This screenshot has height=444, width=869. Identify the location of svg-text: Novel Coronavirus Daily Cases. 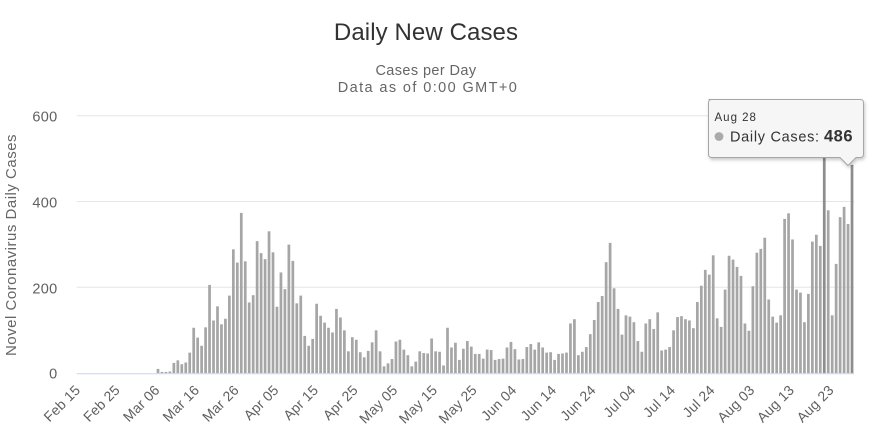
(11, 245).